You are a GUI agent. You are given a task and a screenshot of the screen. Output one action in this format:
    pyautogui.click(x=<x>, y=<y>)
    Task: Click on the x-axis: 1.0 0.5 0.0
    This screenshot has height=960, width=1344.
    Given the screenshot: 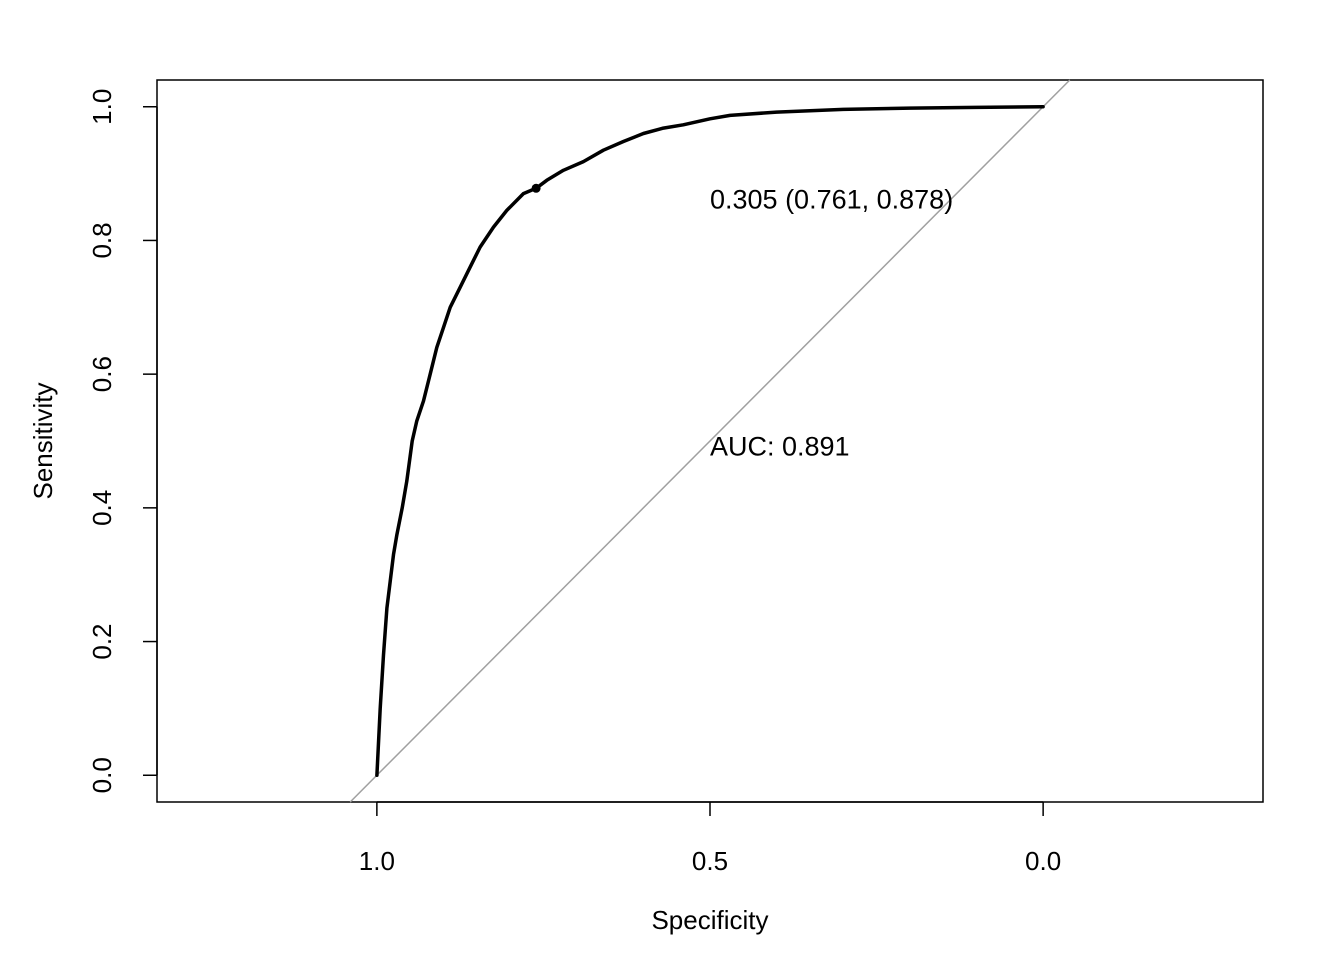 What is the action you would take?
    pyautogui.click(x=710, y=838)
    